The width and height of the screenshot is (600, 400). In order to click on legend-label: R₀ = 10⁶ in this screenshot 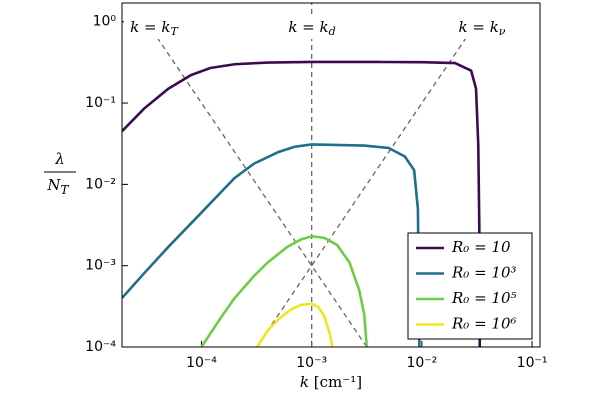, I will do `click(484, 324)`.